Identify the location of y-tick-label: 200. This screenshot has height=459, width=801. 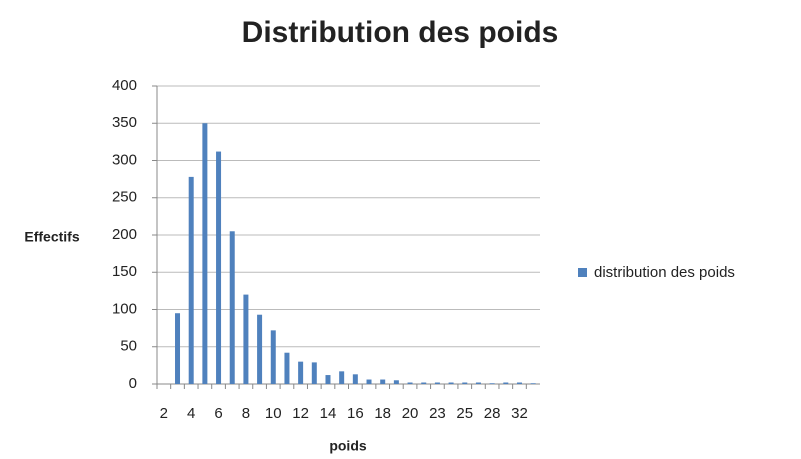
(124, 234).